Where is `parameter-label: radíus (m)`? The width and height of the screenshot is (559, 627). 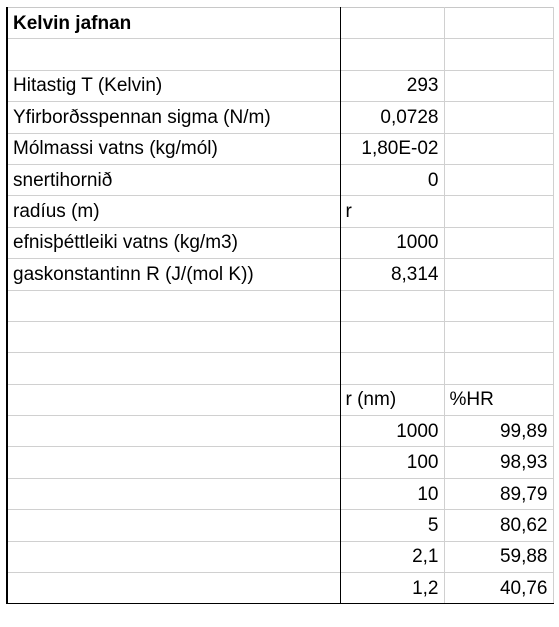
parameter-label: radíus (m) is located at coordinates (173, 211).